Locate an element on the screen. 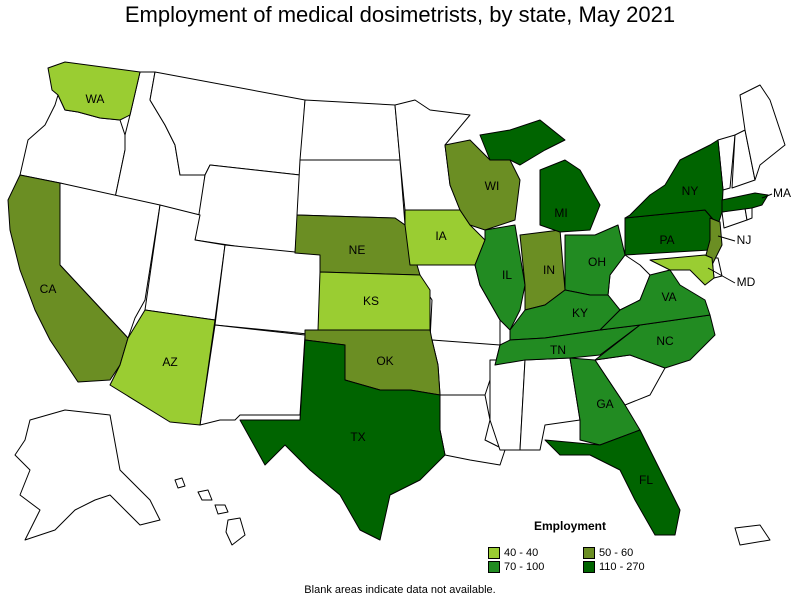 The width and height of the screenshot is (800, 600). state-MA is located at coordinates (745, 202).